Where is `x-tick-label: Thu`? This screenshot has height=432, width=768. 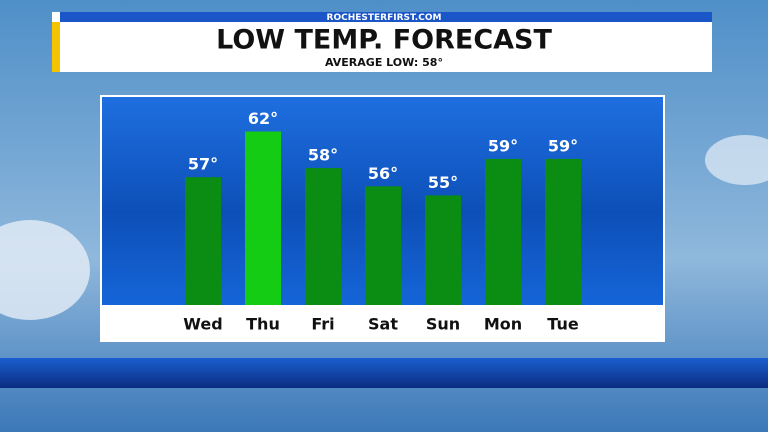 x-tick-label: Thu is located at coordinates (263, 324).